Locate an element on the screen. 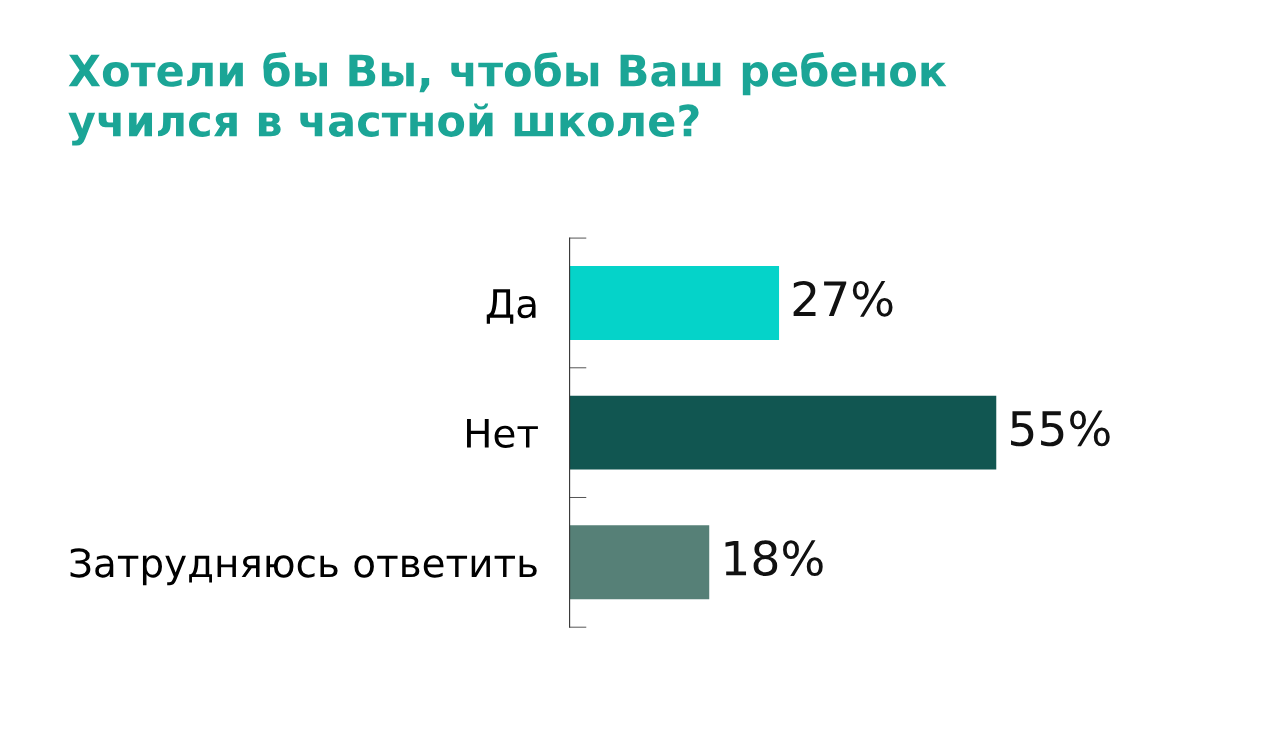  data-label: 18% is located at coordinates (774, 558).